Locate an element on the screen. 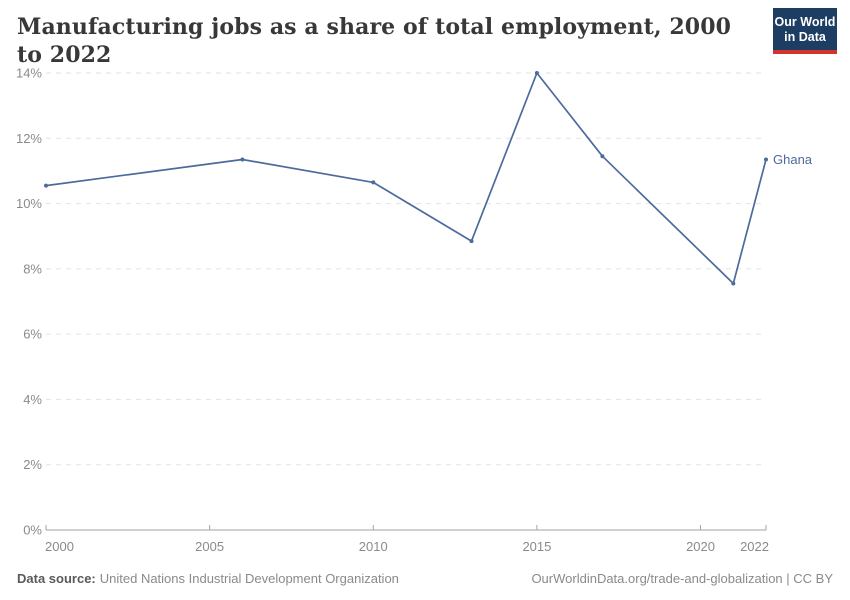  y-tick-label: 0% is located at coordinates (32, 530).